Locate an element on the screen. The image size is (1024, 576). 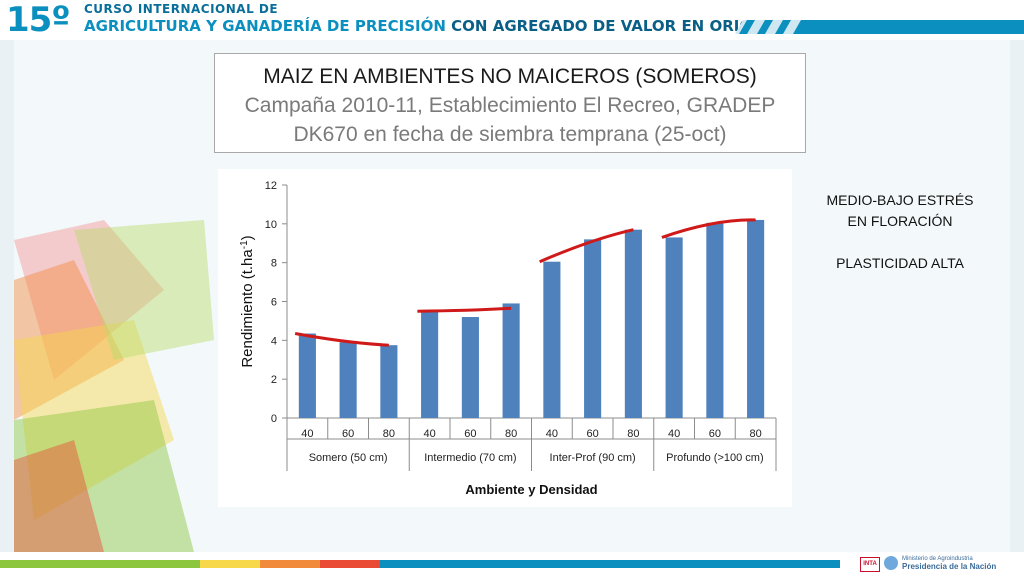
y-tick-label: 4 is located at coordinates (274, 341).